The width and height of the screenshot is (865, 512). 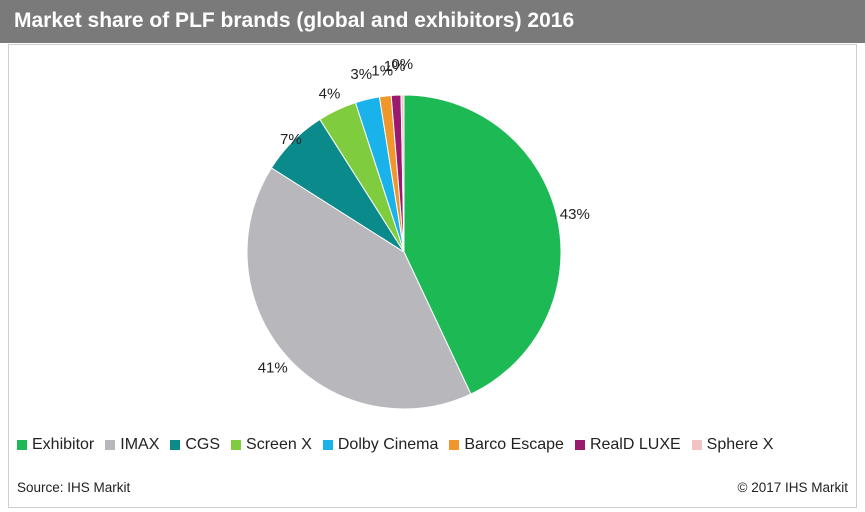 What do you see at coordinates (74, 487) in the screenshot?
I see `source-note: Source: IHS Markit` at bounding box center [74, 487].